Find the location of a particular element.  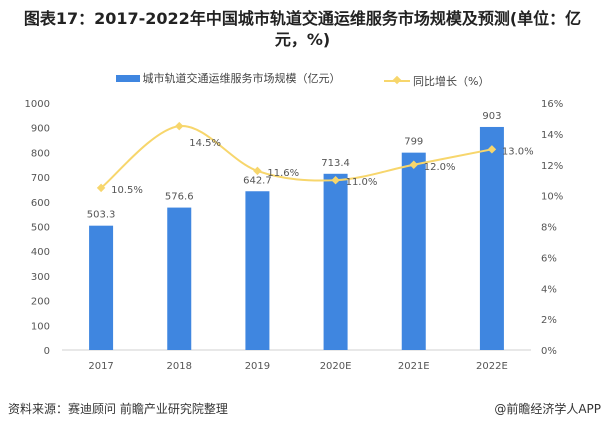

y-left-tick-label: 700 is located at coordinates (40, 178).